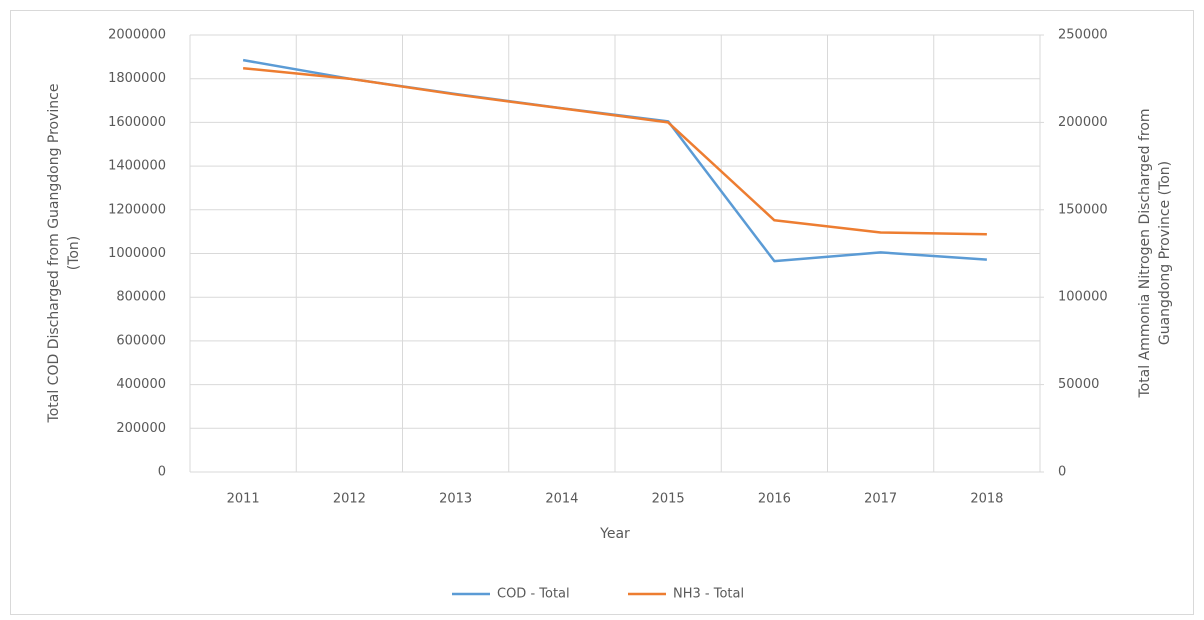  What do you see at coordinates (1083, 297) in the screenshot?
I see `y2-tick-label: 100000` at bounding box center [1083, 297].